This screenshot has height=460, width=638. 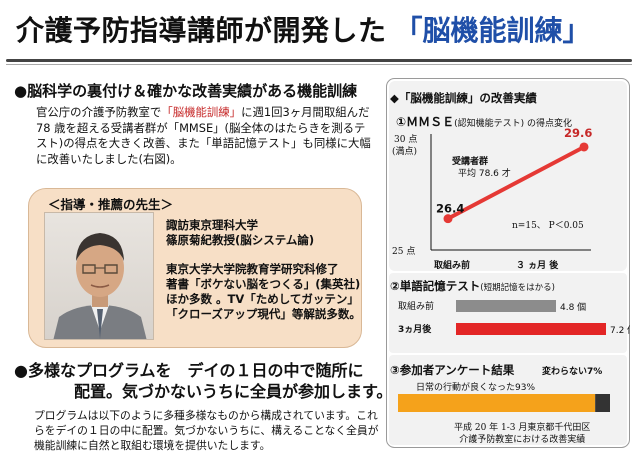 I want to click on mmse-title: ①ＭＭＳＥ(認知機能テスト) の得点変化, so click(x=484, y=121).